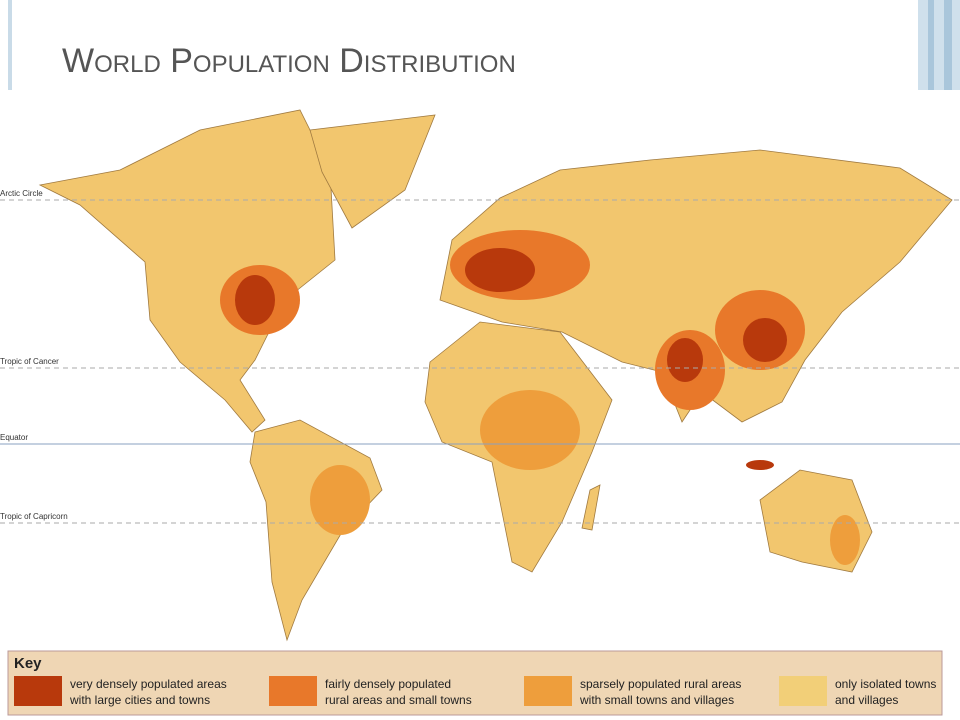 The width and height of the screenshot is (960, 720). What do you see at coordinates (656, 700) in the screenshot?
I see `key-label: with small towns and villages` at bounding box center [656, 700].